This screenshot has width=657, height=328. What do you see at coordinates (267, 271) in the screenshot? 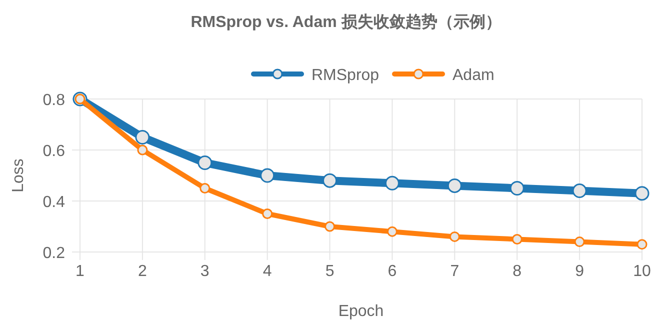
I see `x-tick-label: 4` at bounding box center [267, 271].